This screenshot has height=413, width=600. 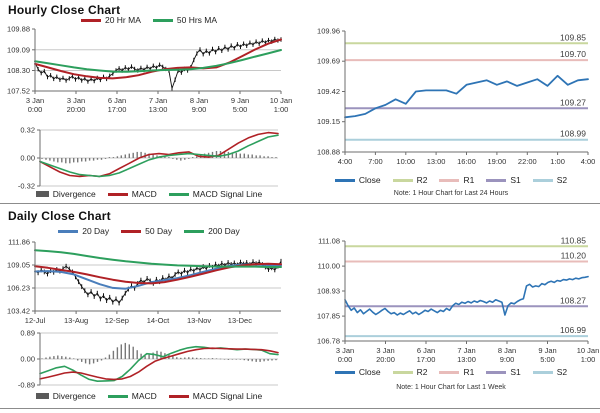 What do you see at coordinates (199, 320) in the screenshot?
I see `svg-text: 13-Nov` at bounding box center [199, 320].